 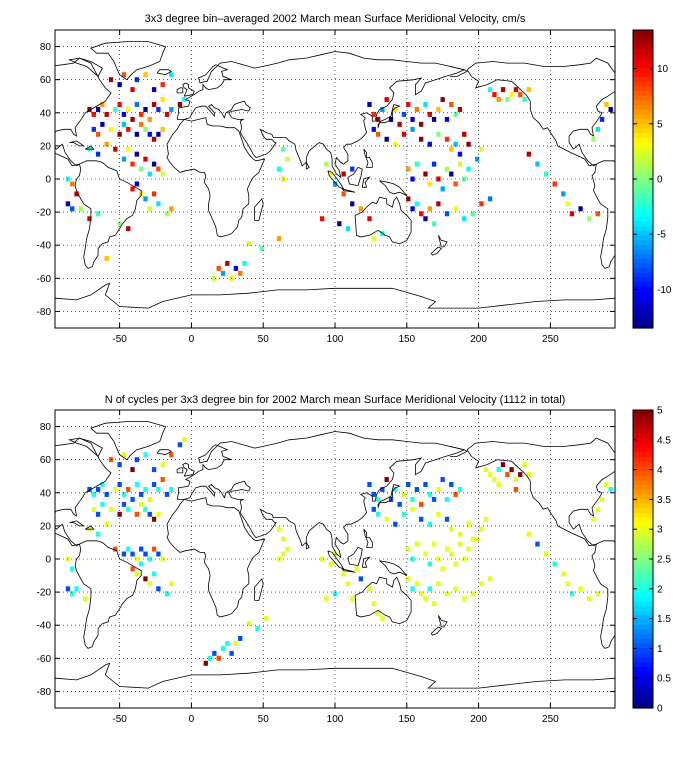 I want to click on x-tick-label: 150, so click(x=406, y=719).